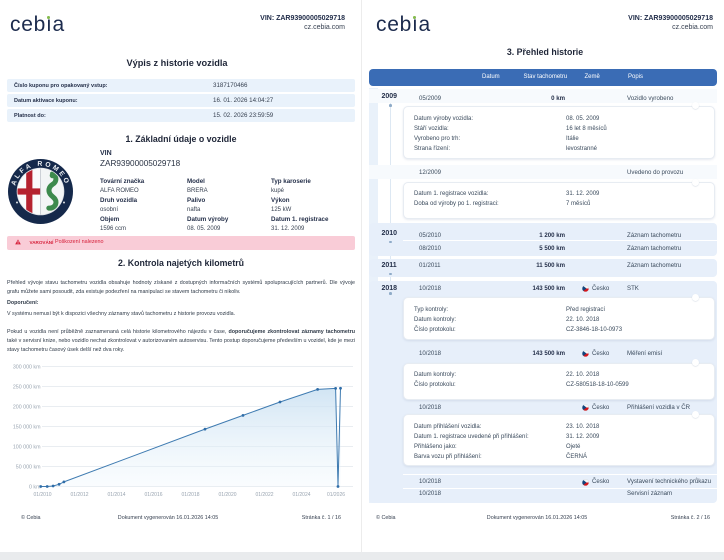 The height and width of the screenshot is (560, 724). Describe the element at coordinates (264, 495) in the screenshot. I see `svg-text: 01/2022` at that location.